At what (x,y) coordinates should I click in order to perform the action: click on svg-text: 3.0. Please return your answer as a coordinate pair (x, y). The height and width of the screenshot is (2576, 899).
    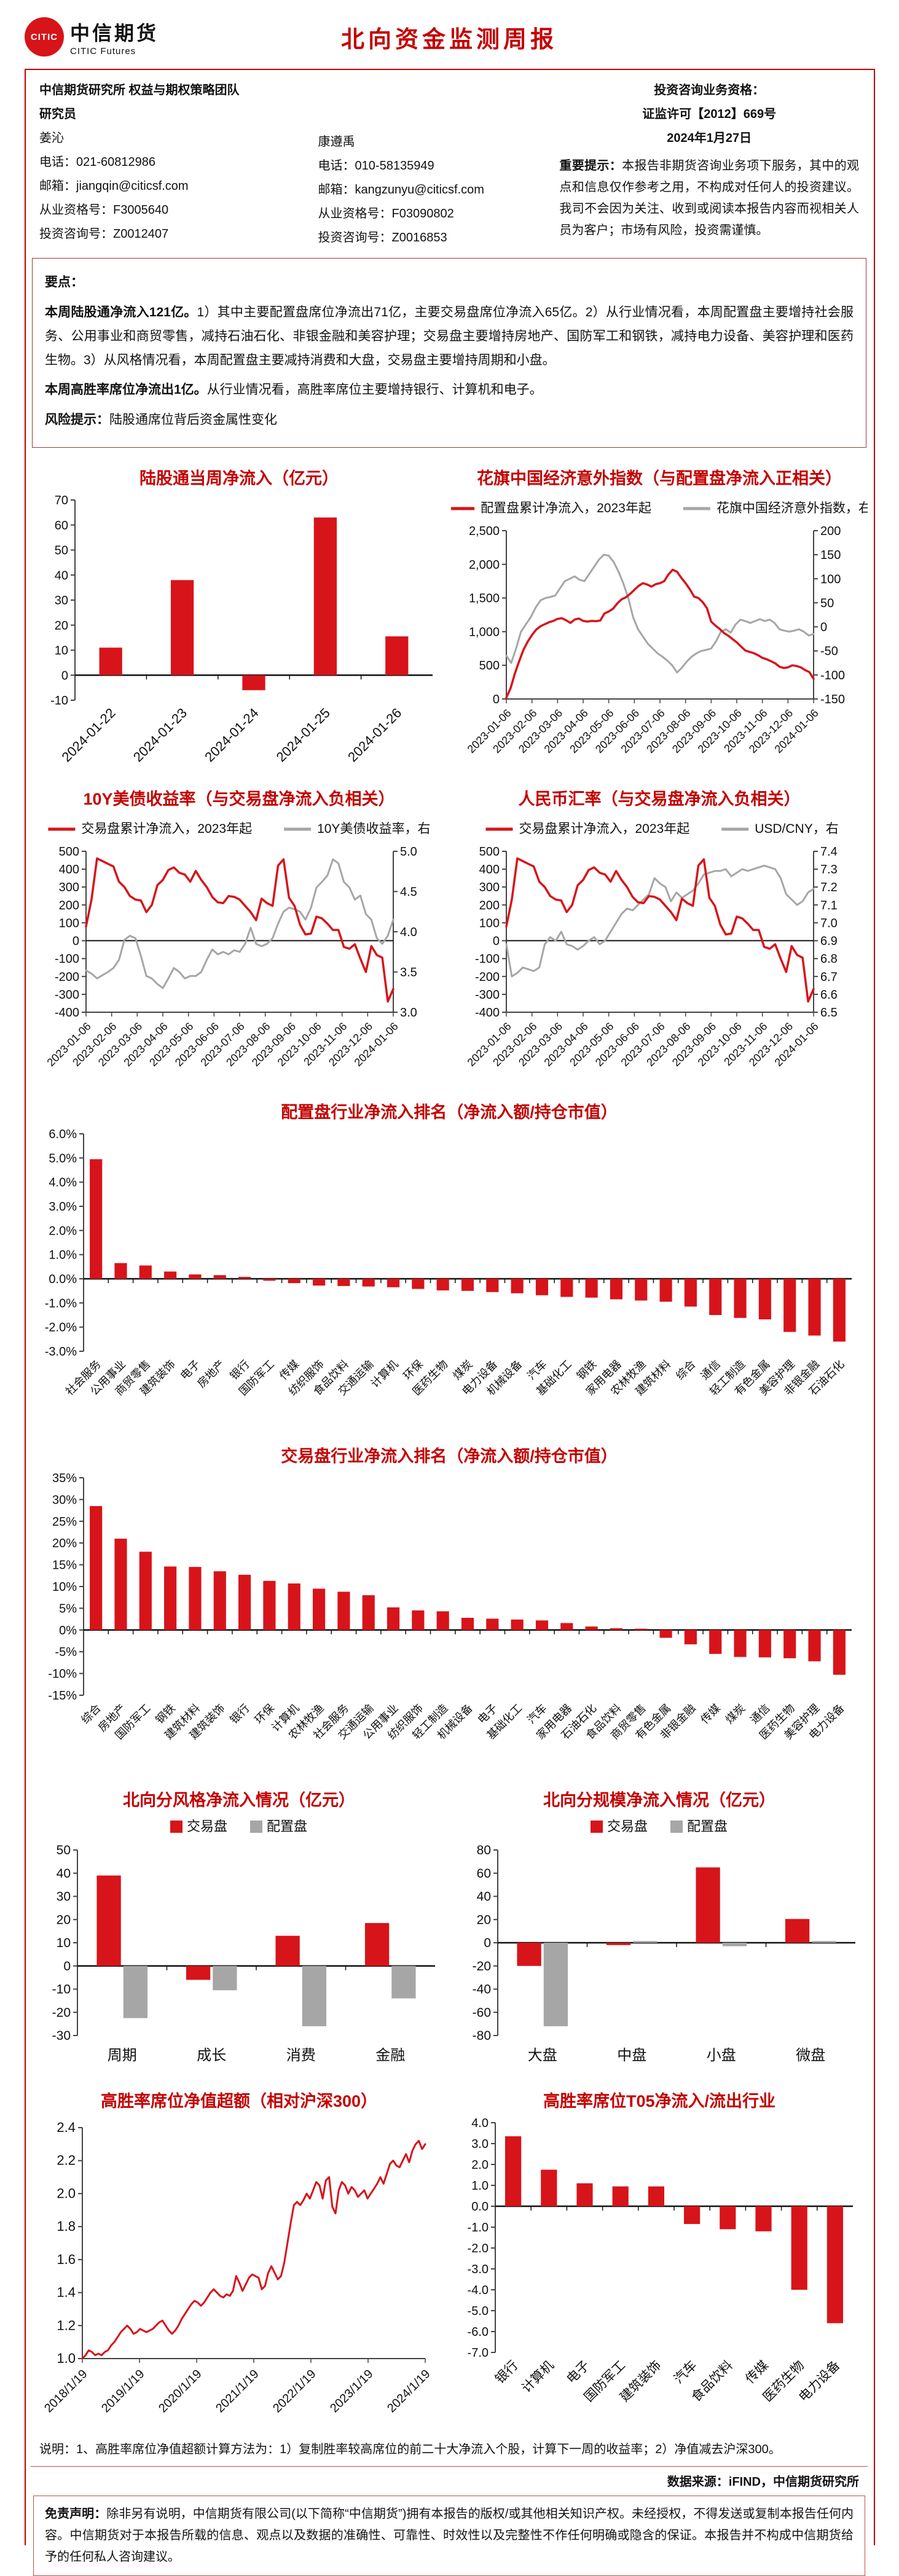
    Looking at the image, I should click on (408, 1013).